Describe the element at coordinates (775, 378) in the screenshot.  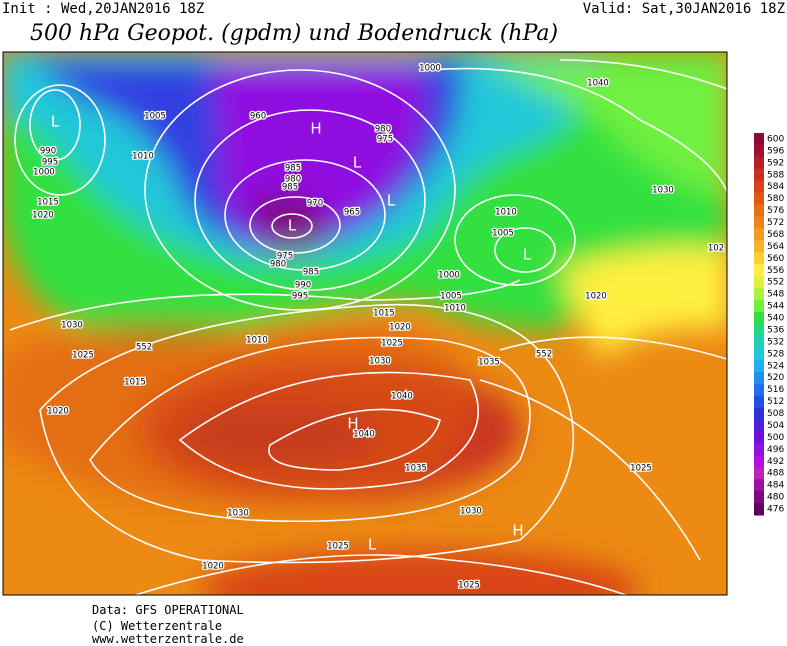
I see `colorbar-label: 520` at that location.